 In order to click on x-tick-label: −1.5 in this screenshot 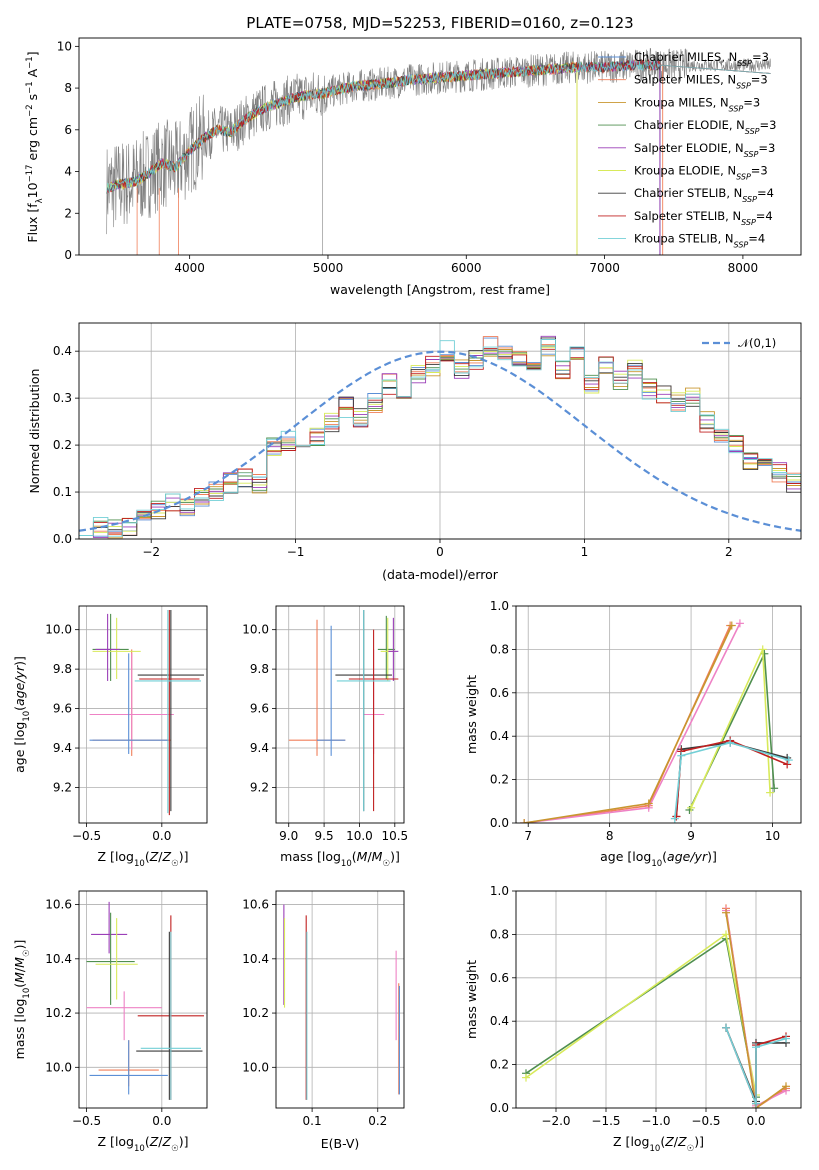, I will do `click(605, 1121)`.